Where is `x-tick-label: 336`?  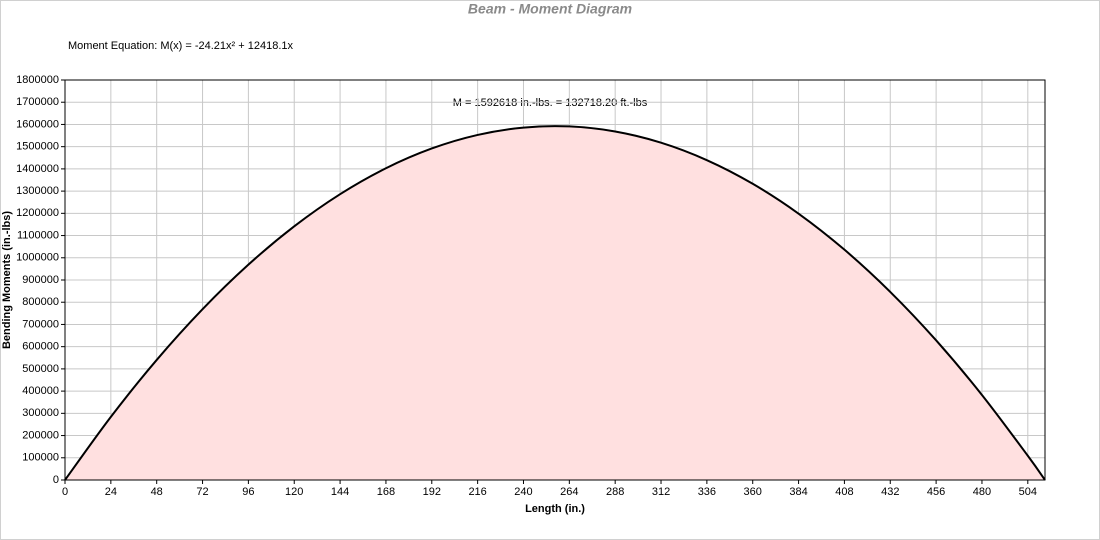
x-tick-label: 336 is located at coordinates (707, 492).